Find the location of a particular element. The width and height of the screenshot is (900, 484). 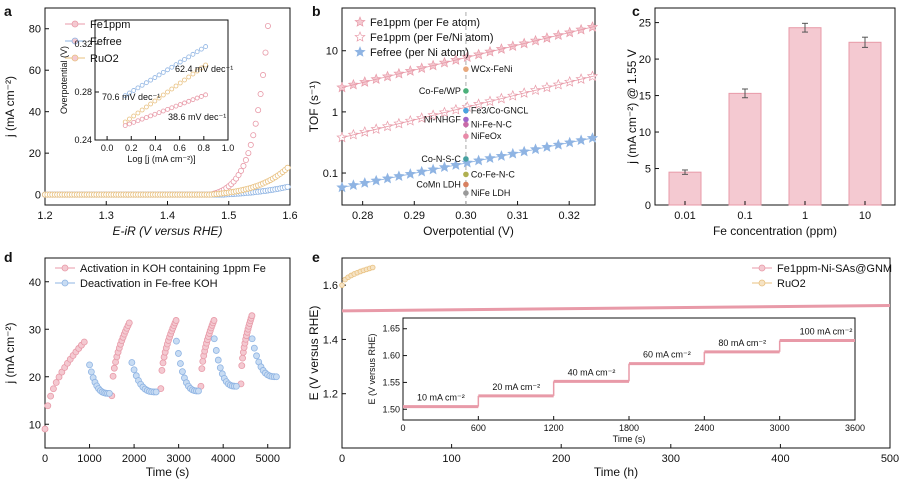

panel-e-inset-xtick-label: 2400 is located at coordinates (704, 428).